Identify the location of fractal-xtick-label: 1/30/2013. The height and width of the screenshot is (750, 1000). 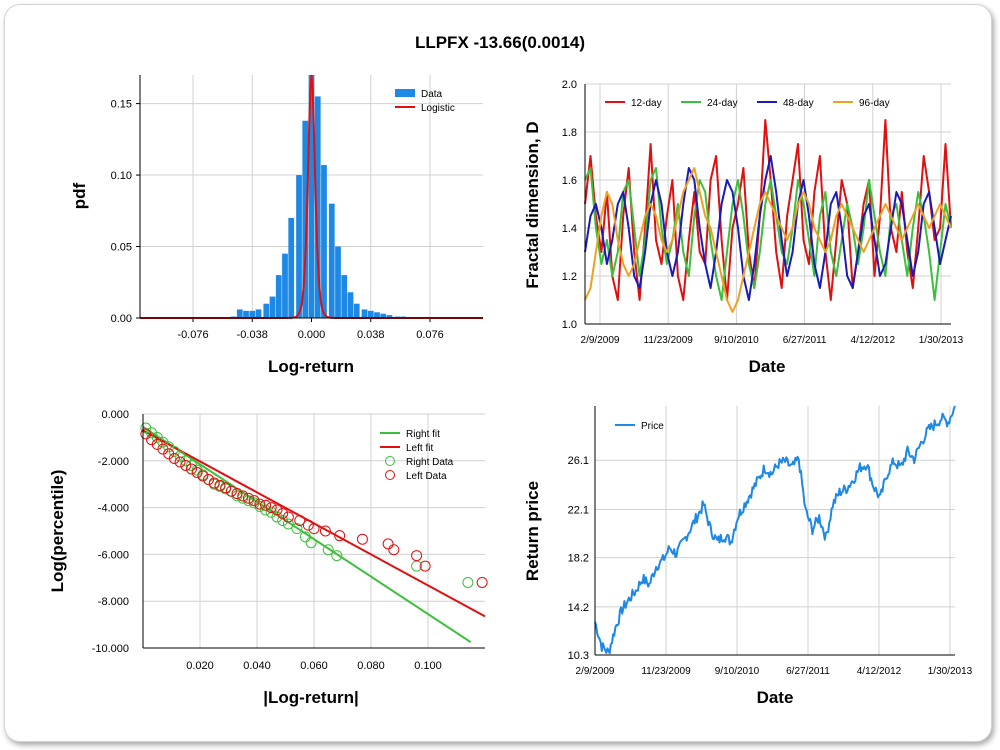
(941, 340).